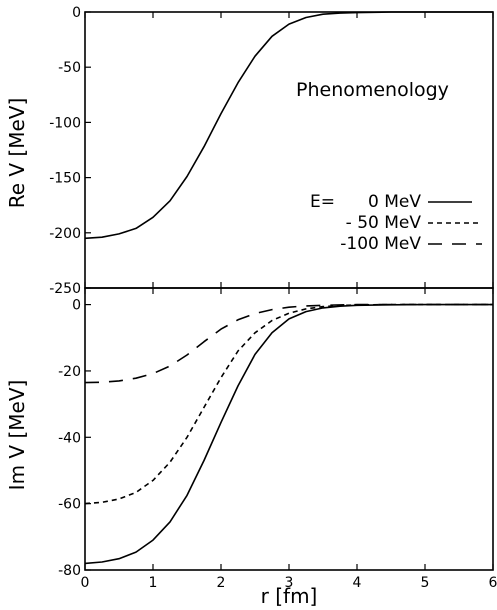  I want to click on phenomenology-annotation: Phenomenology, so click(372, 90).